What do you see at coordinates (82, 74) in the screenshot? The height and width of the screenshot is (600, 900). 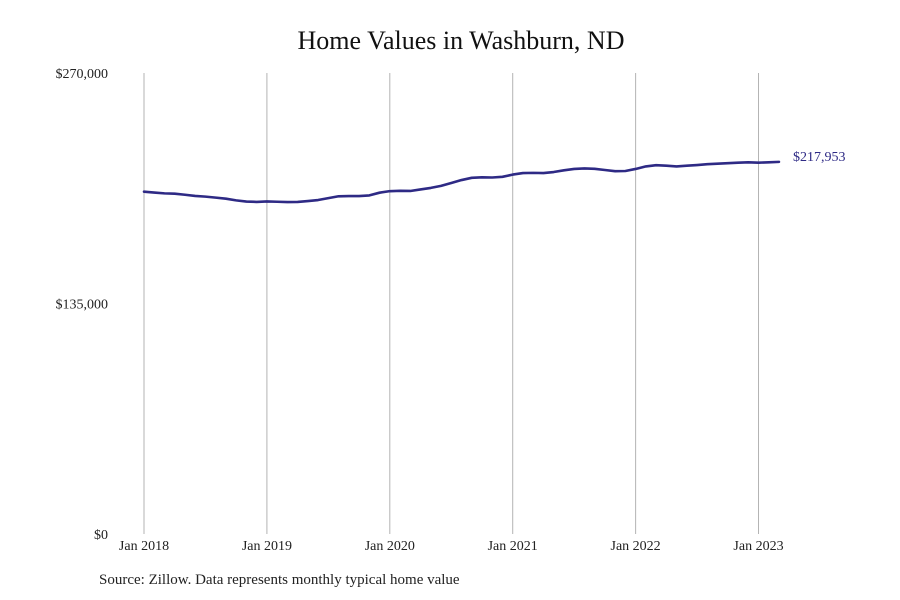 I see `y-tick-label: $270,000` at bounding box center [82, 74].